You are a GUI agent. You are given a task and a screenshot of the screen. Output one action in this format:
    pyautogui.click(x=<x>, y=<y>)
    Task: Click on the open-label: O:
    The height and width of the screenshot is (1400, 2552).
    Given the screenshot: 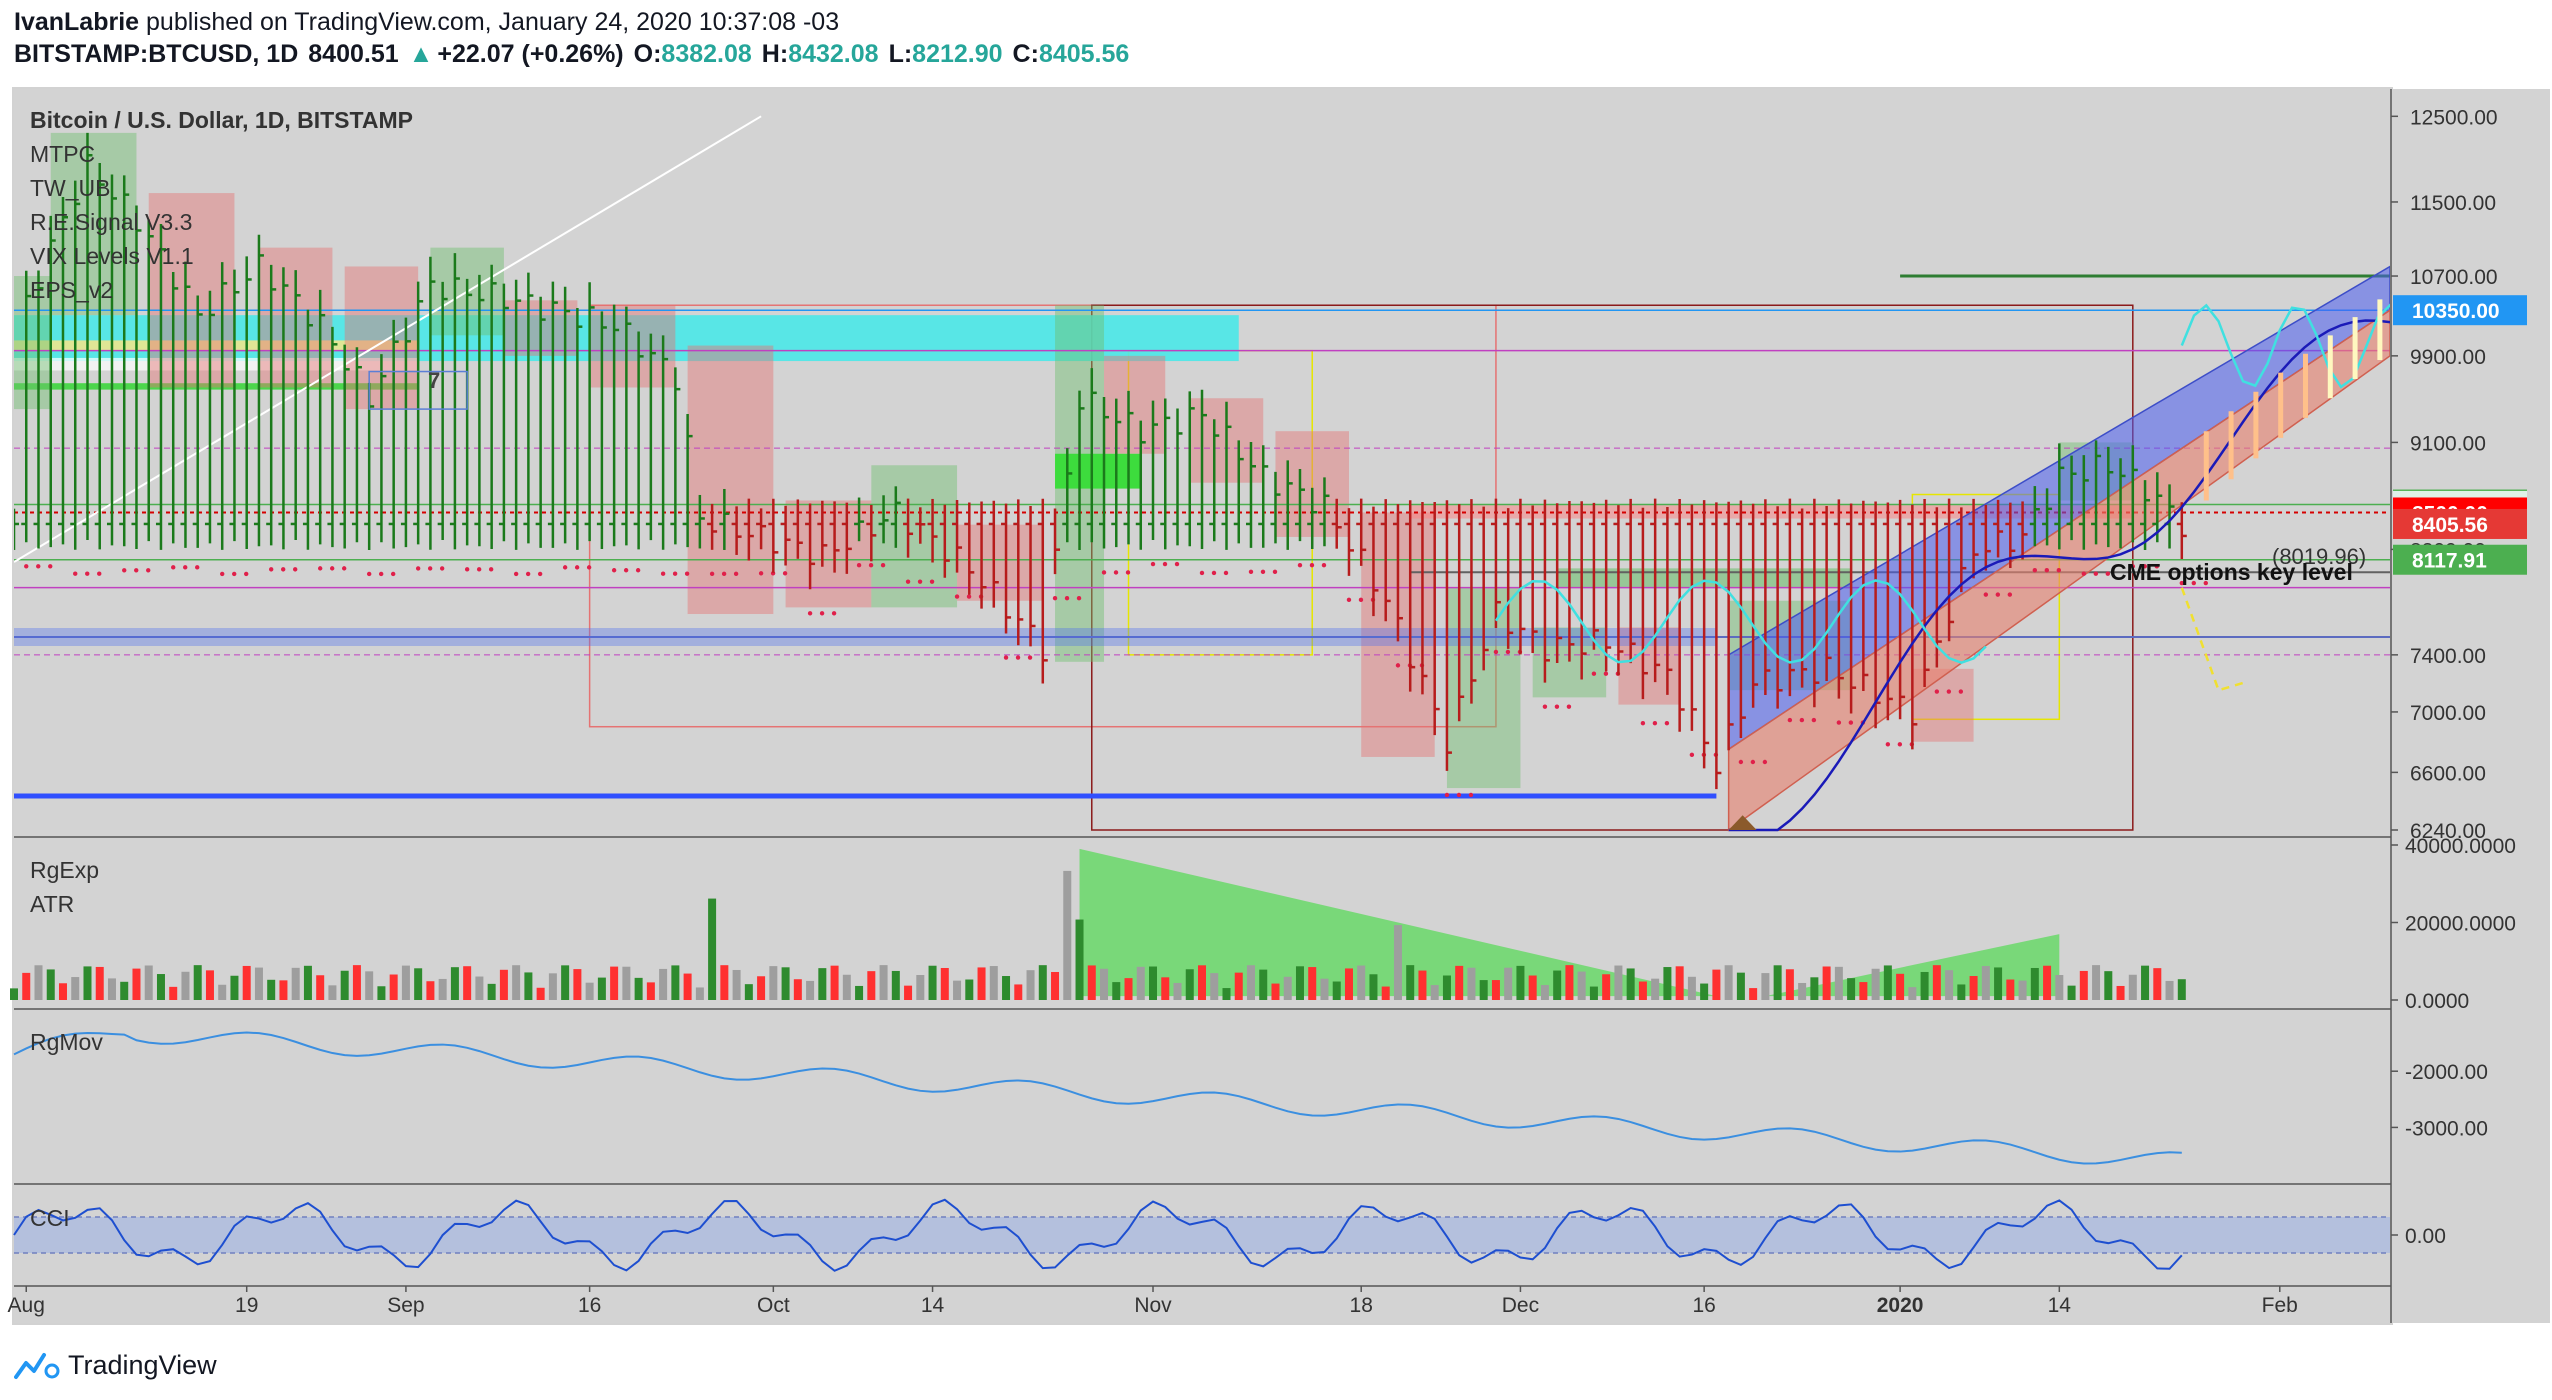 What is the action you would take?
    pyautogui.click(x=647, y=54)
    